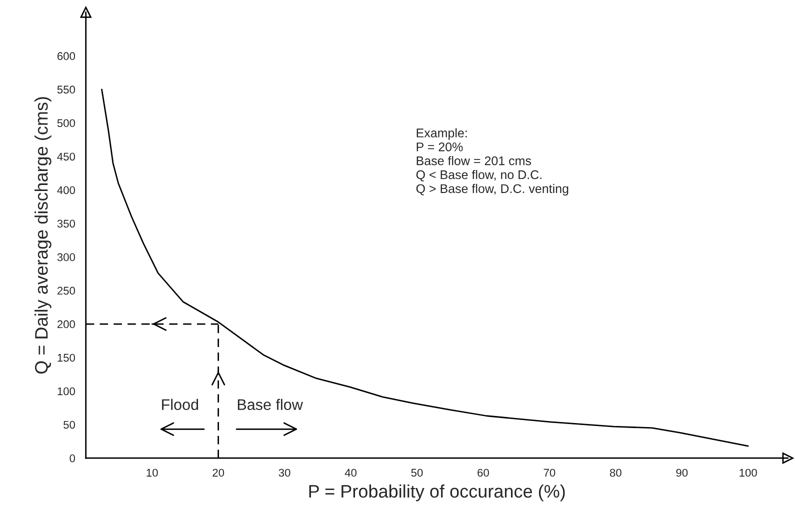 The image size is (795, 513). I want to click on y-tick-label: 150, so click(67, 358).